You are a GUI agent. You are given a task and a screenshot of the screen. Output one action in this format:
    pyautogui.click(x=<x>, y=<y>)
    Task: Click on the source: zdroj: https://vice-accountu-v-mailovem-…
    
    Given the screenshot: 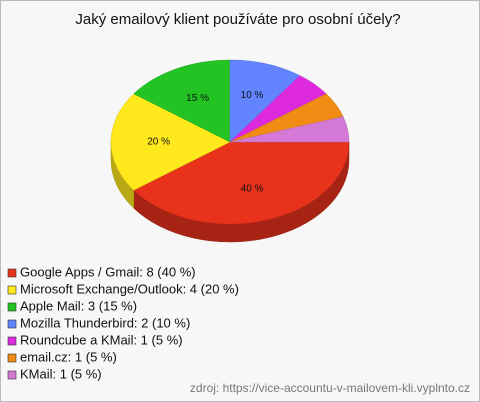 What is the action you would take?
    pyautogui.click(x=330, y=388)
    